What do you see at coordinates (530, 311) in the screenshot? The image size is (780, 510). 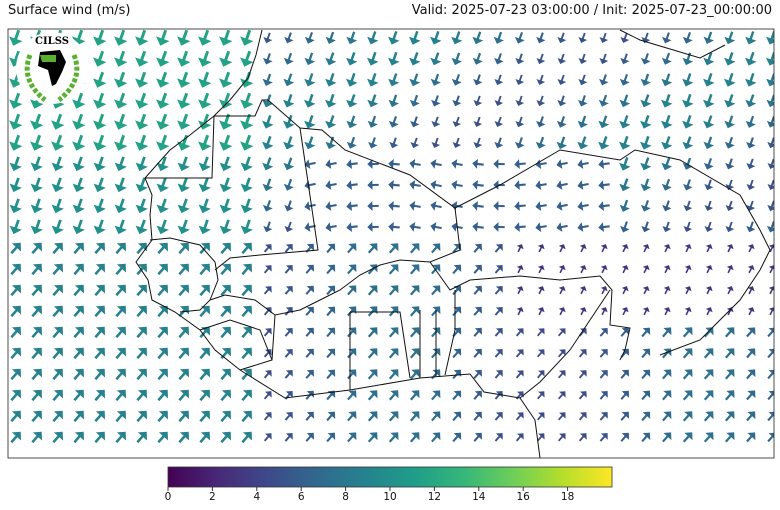 I see `border` at bounding box center [530, 311].